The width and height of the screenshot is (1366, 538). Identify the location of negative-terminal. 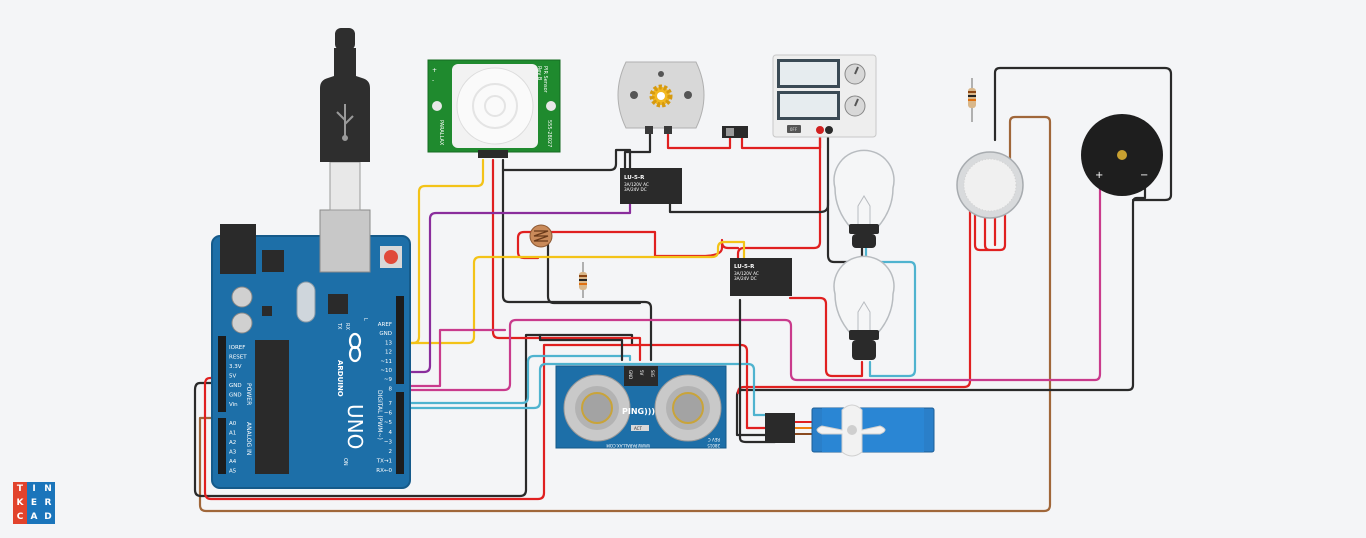
(829, 130).